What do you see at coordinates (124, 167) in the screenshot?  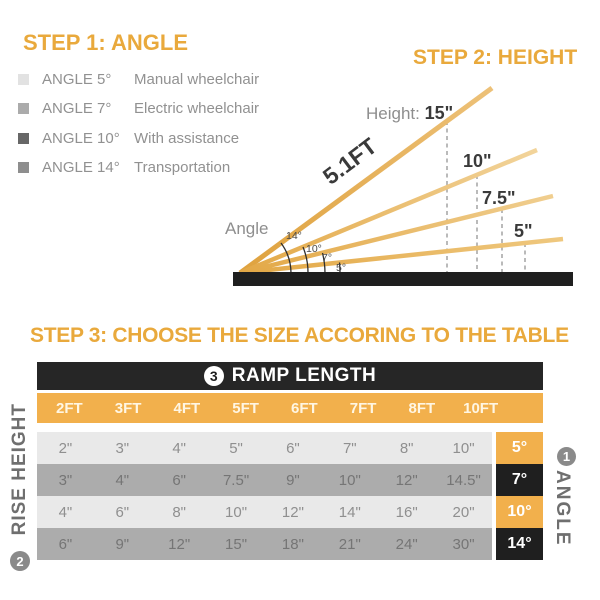 I see `legend-item-14deg: ANGLE 14° Transportation` at bounding box center [124, 167].